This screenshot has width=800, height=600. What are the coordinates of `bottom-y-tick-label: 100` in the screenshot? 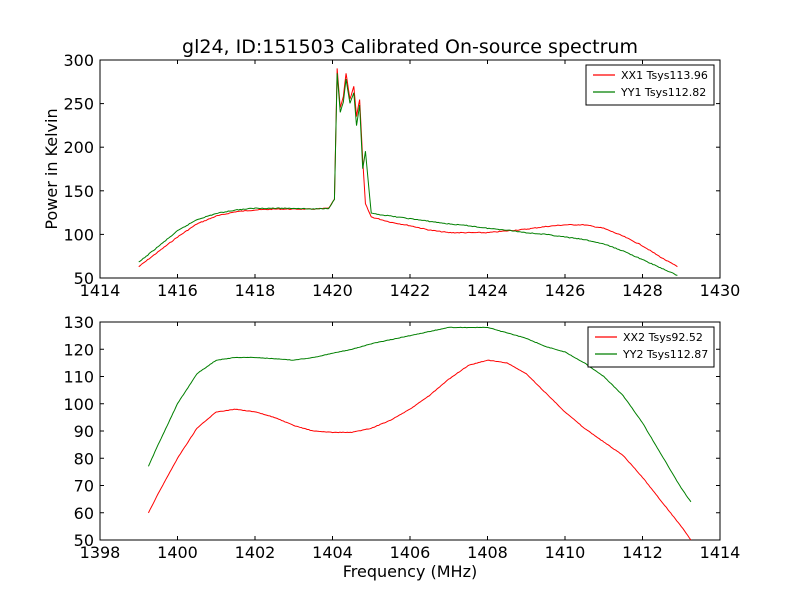 It's located at (78, 404).